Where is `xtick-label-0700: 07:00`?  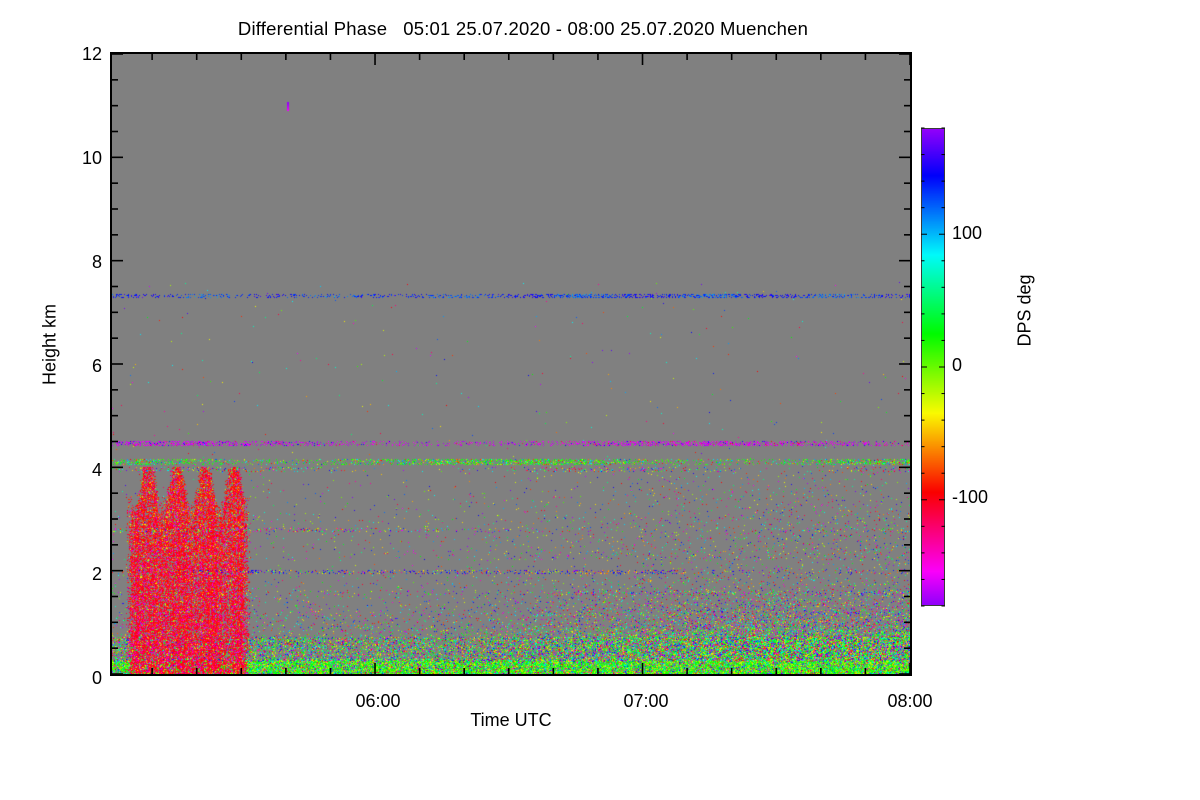 xtick-label-0700: 07:00 is located at coordinates (646, 701).